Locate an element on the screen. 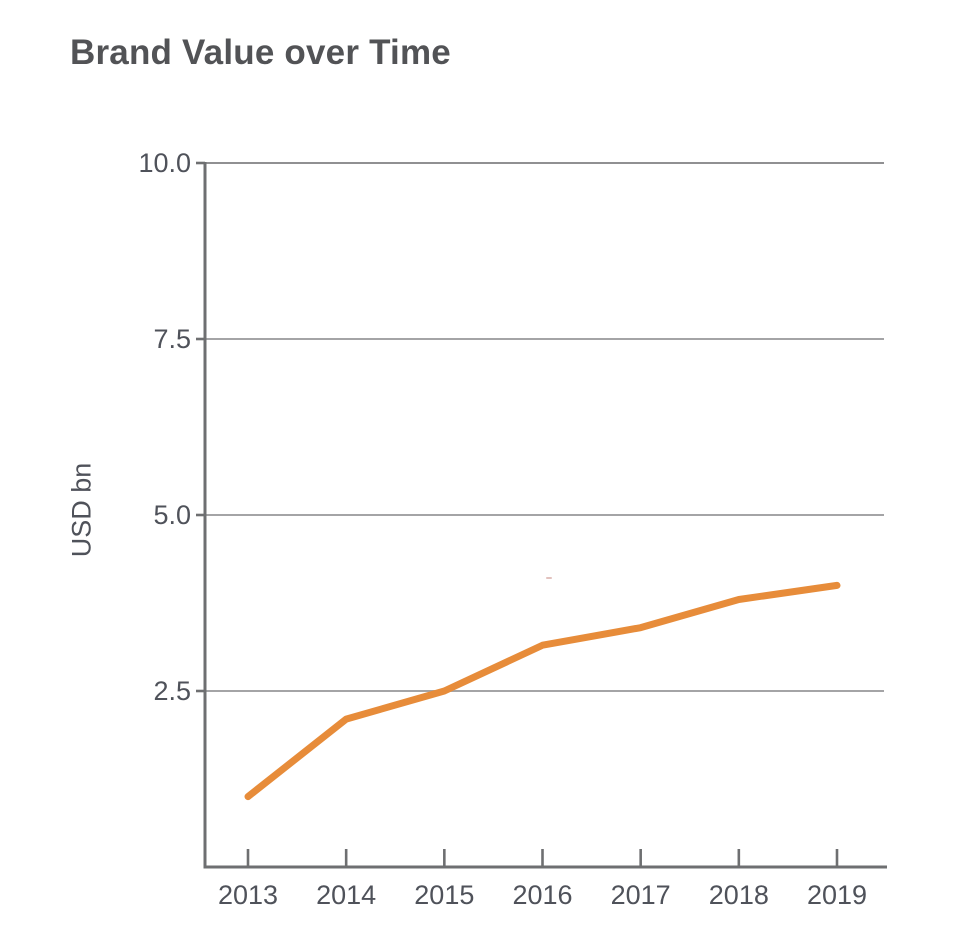 The height and width of the screenshot is (943, 978). data-line-brand-value is located at coordinates (542, 691).